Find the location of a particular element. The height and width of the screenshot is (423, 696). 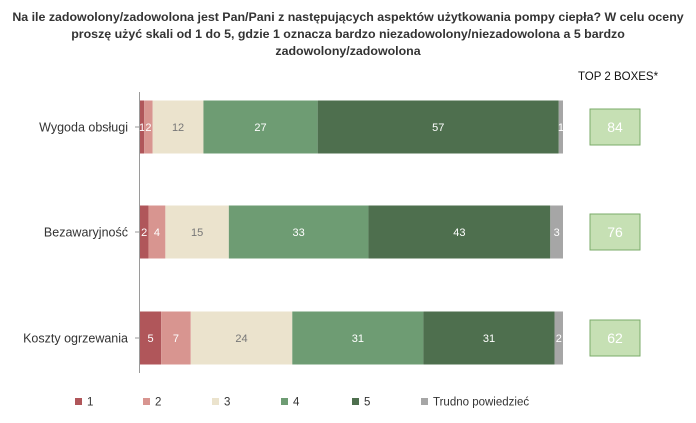

data-label-bezawaryjnosc-1: 2 is located at coordinates (144, 233).